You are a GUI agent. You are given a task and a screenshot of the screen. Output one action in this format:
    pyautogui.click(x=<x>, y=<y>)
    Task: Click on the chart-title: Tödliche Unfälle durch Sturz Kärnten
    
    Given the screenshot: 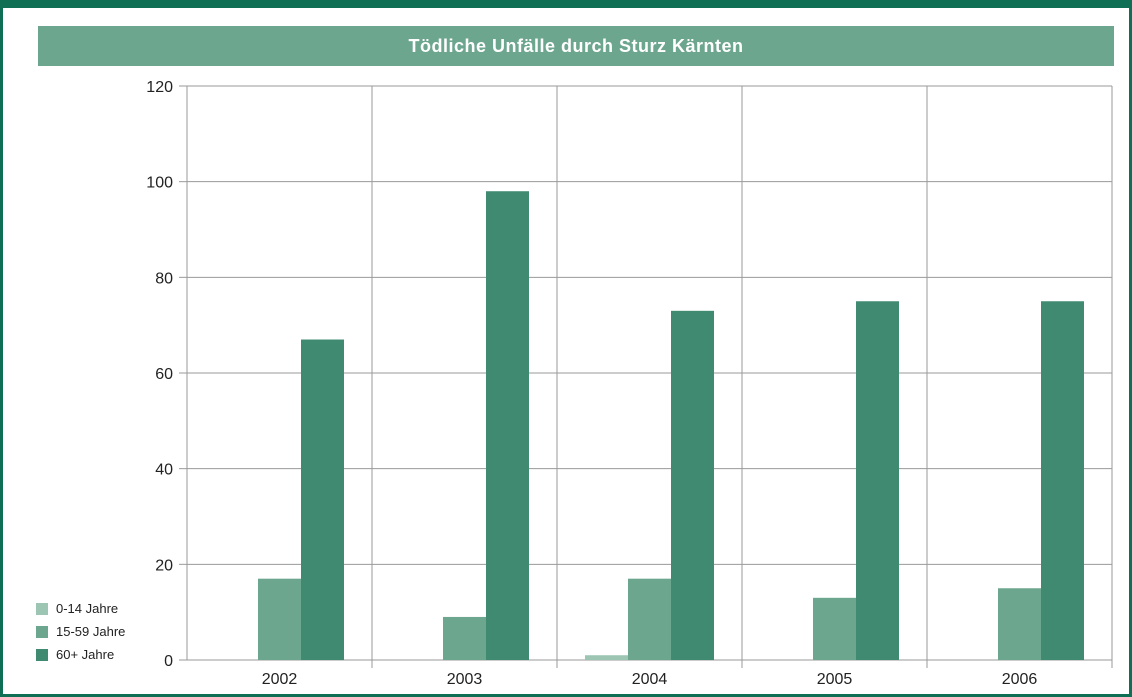 What is the action you would take?
    pyautogui.click(x=576, y=46)
    